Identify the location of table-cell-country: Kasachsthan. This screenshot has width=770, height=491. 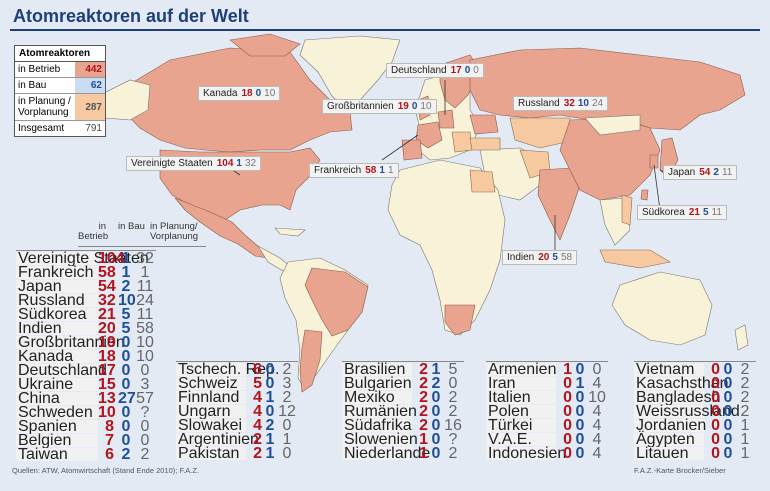
(681, 383).